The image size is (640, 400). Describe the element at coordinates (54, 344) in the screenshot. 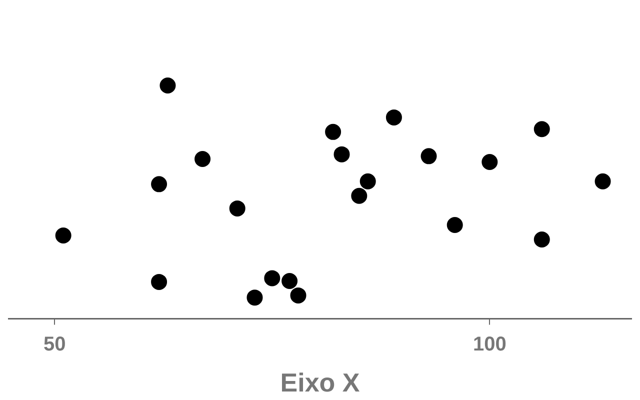

I see `x-tick-label: 50` at that location.